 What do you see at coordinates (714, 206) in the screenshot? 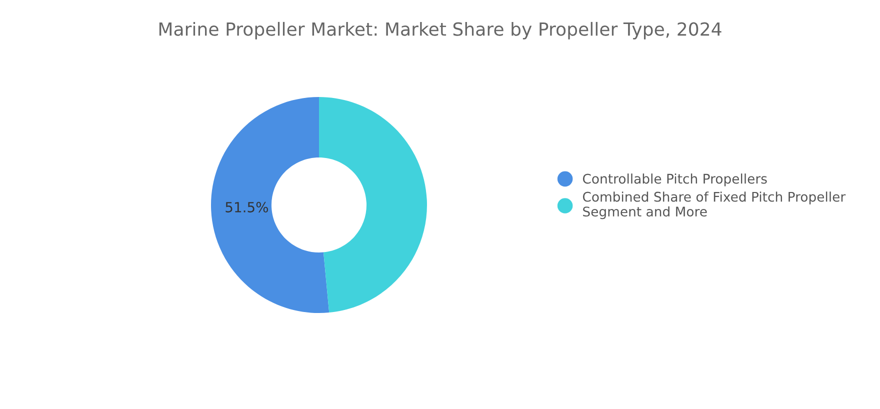
I see `legend-label: Combined Share of Fixed Pitch Propeller Segment and More` at bounding box center [714, 206].